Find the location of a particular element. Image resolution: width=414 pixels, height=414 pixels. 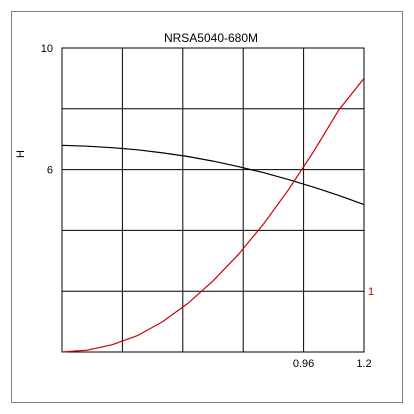

y-tick-label-right: 1 is located at coordinates (371, 292).